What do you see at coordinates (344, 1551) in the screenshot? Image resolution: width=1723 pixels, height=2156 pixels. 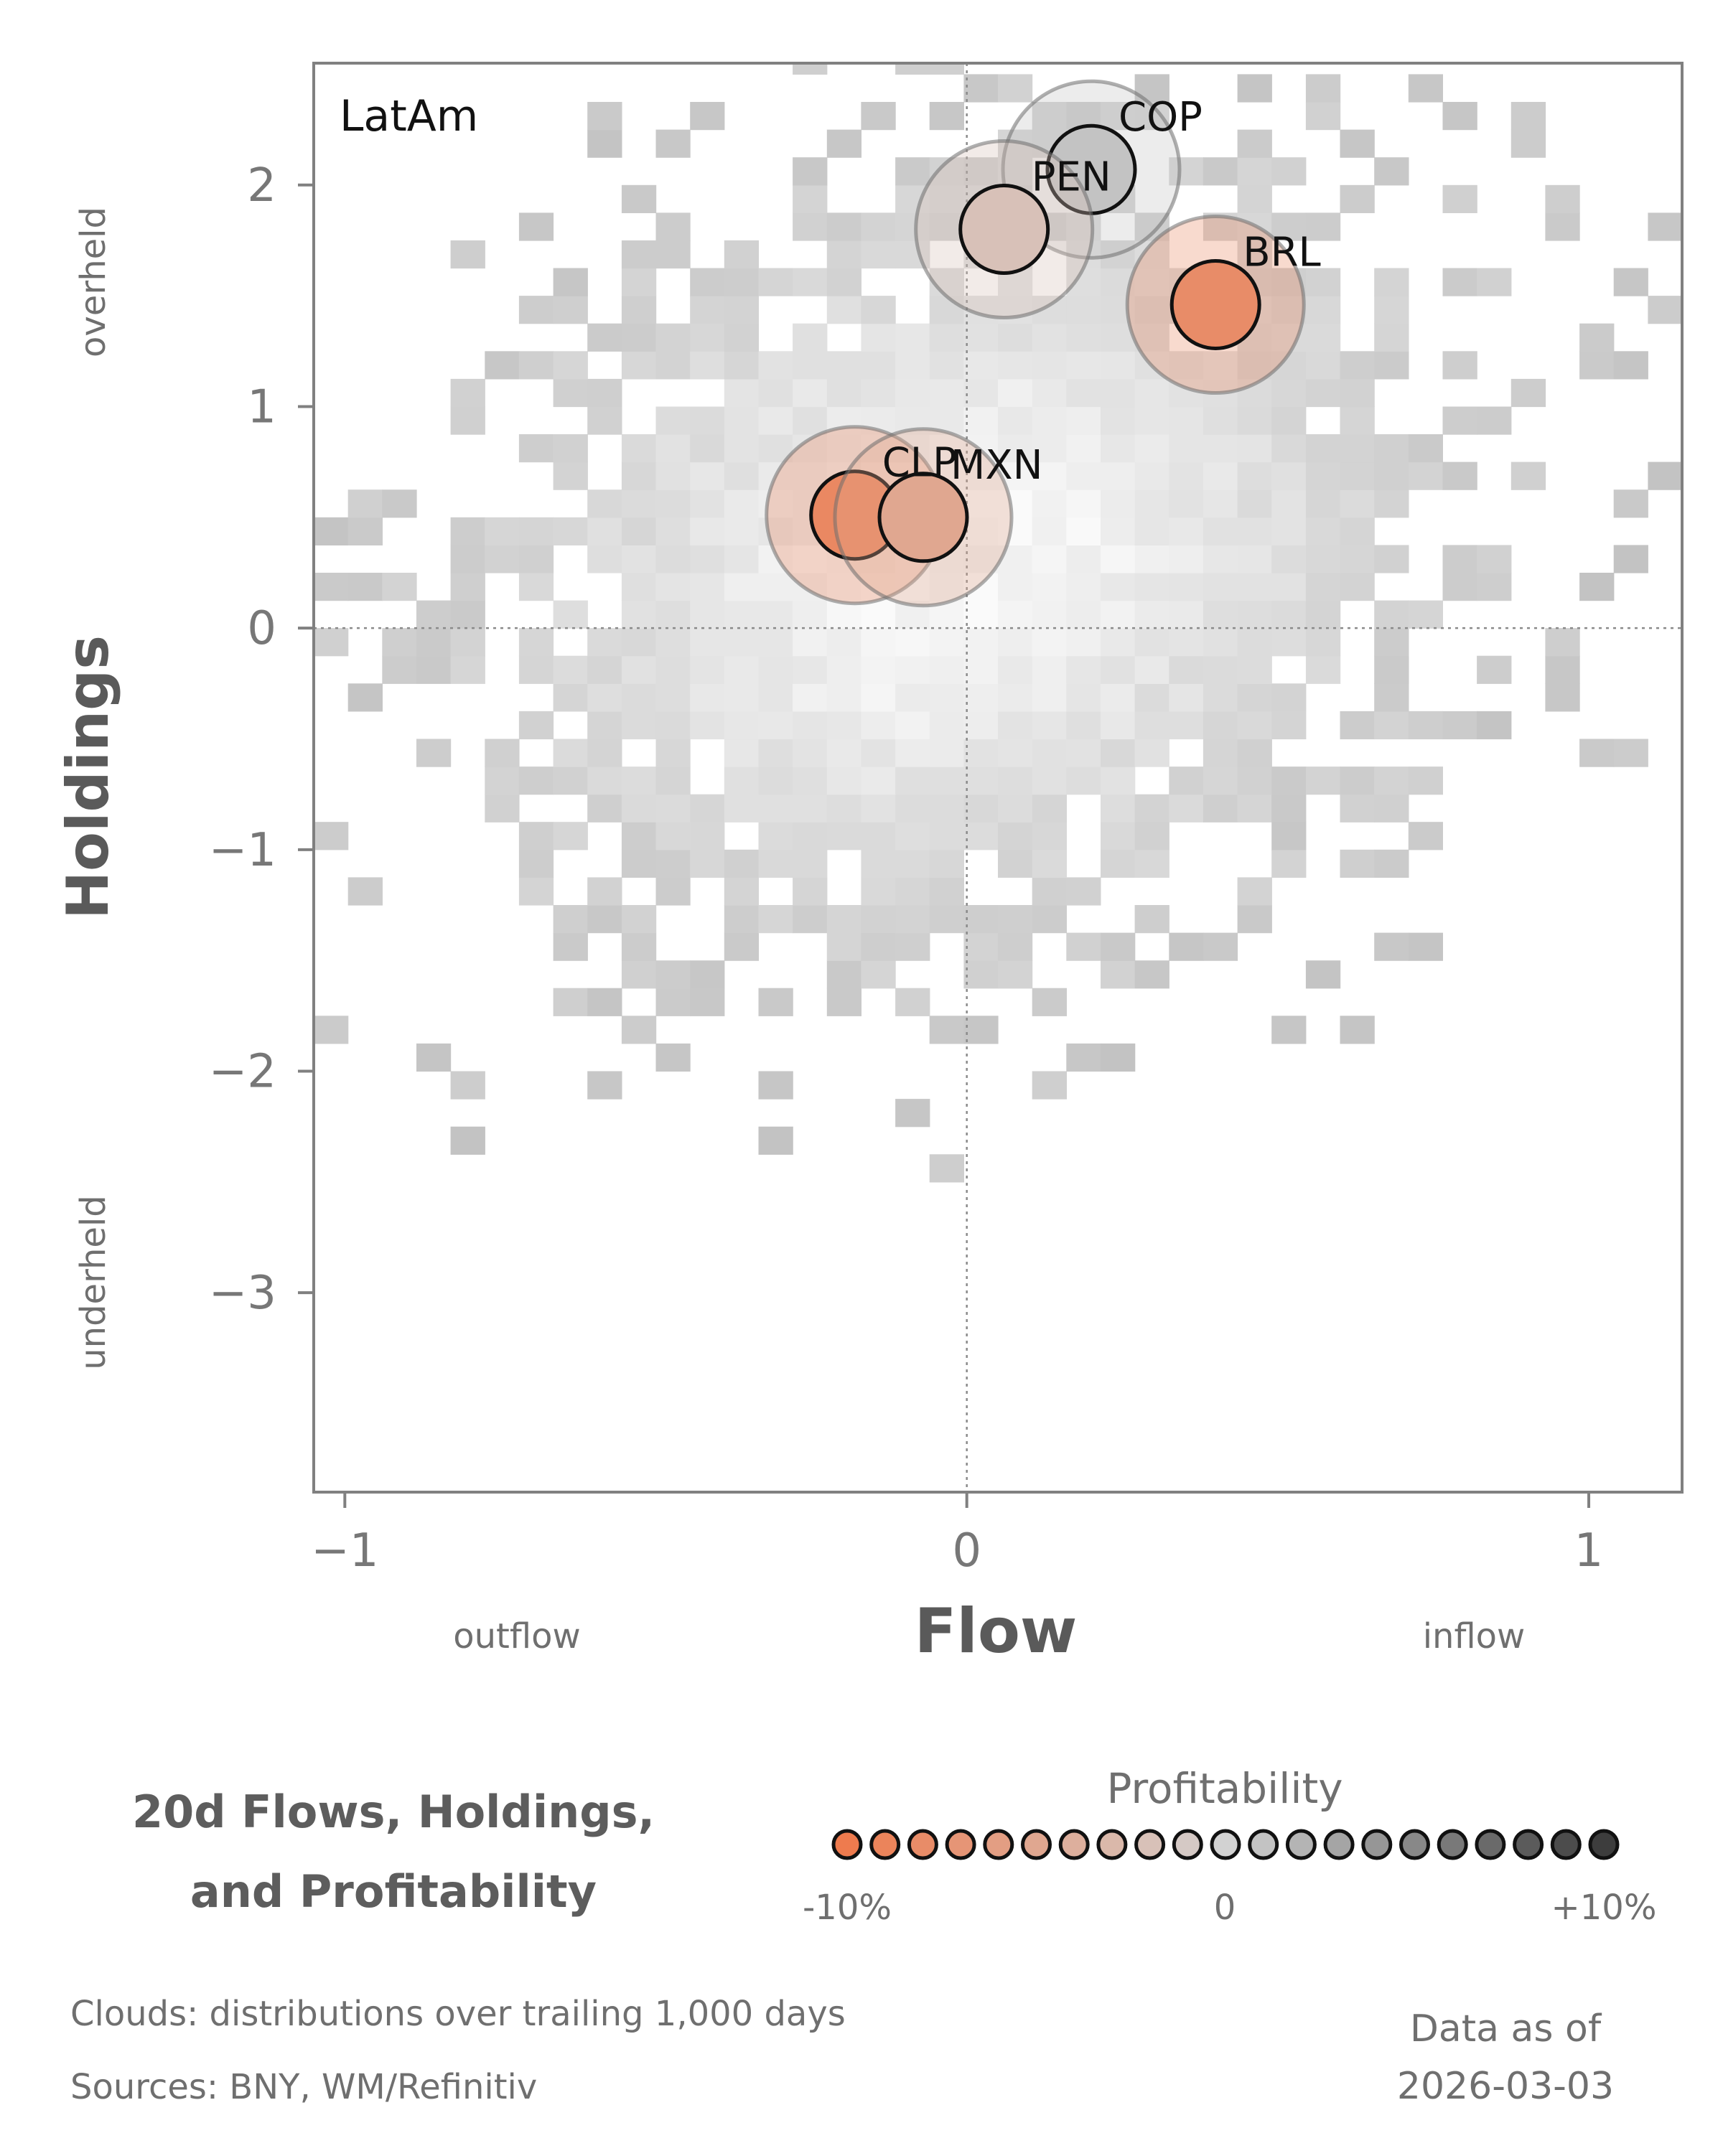 I see `x-tick-label: −1` at bounding box center [344, 1551].